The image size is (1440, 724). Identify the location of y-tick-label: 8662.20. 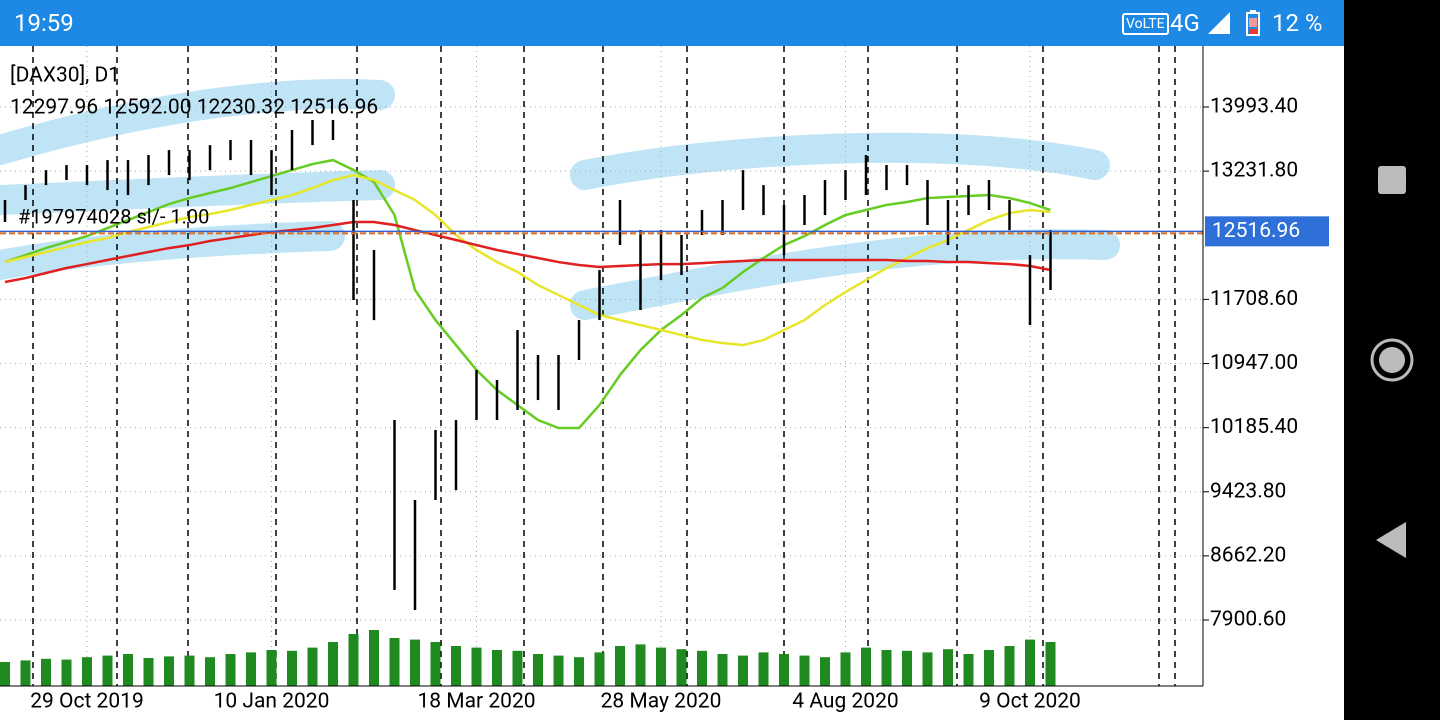
(1248, 555).